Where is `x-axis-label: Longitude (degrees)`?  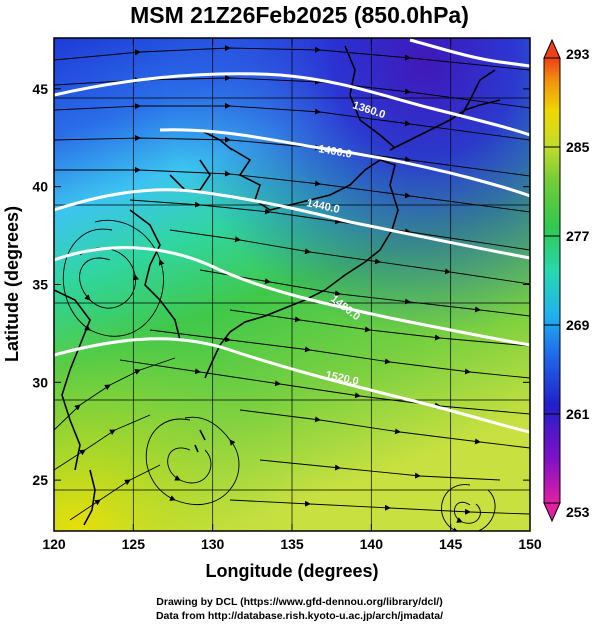 x-axis-label: Longitude (degrees) is located at coordinates (291, 571).